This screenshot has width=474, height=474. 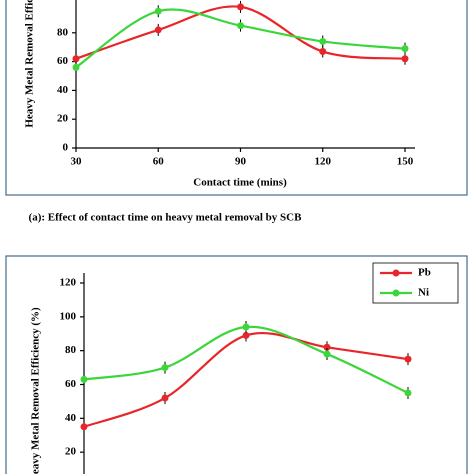 What do you see at coordinates (241, 162) in the screenshot?
I see `x-tick-label: 90` at bounding box center [241, 162].